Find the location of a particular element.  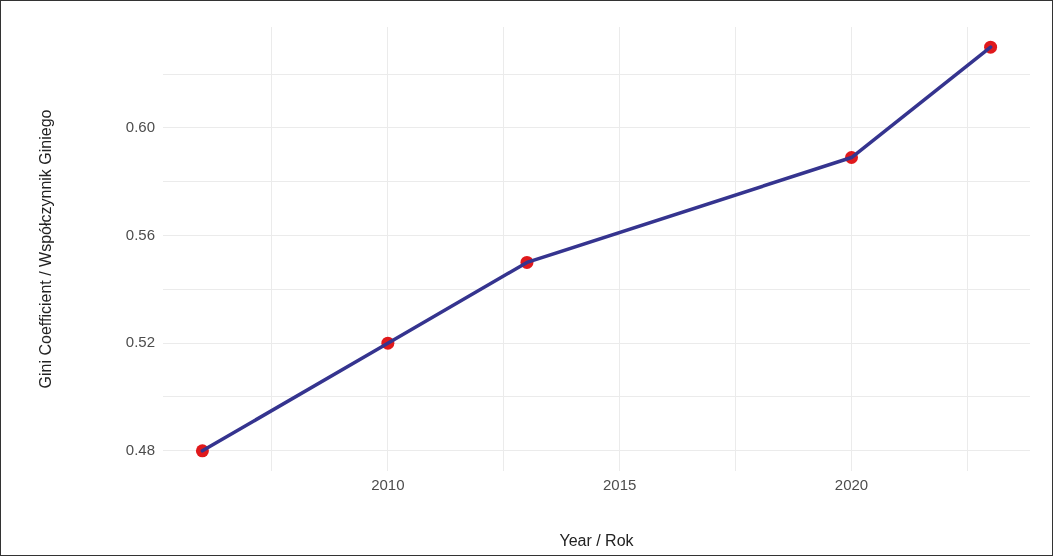

y-tick-label: 0.60 is located at coordinates (140, 127).